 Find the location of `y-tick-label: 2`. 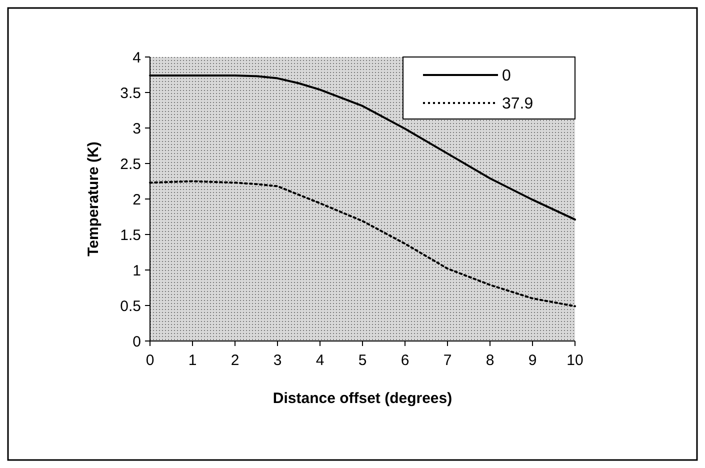

y-tick-label: 2 is located at coordinates (136, 199).